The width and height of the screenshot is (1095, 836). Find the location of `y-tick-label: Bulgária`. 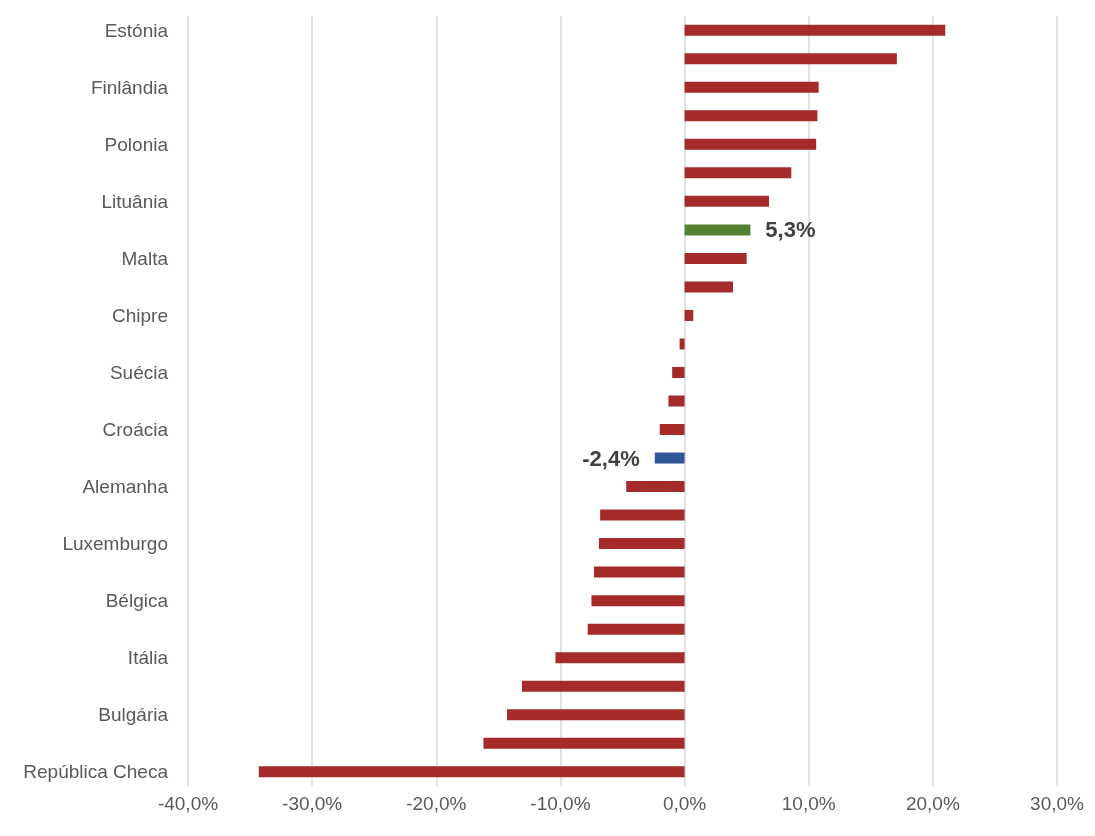

y-tick-label: Bulgária is located at coordinates (133, 715).